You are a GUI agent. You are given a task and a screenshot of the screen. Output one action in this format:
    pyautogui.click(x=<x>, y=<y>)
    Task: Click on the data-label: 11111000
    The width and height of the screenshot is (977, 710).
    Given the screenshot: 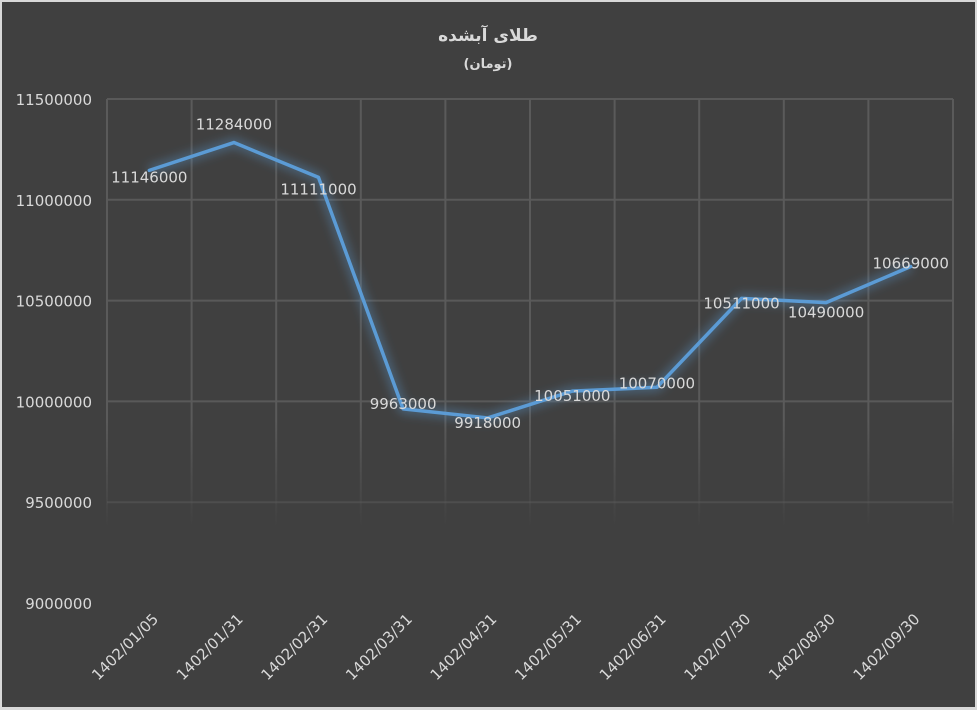 What is the action you would take?
    pyautogui.click(x=318, y=189)
    